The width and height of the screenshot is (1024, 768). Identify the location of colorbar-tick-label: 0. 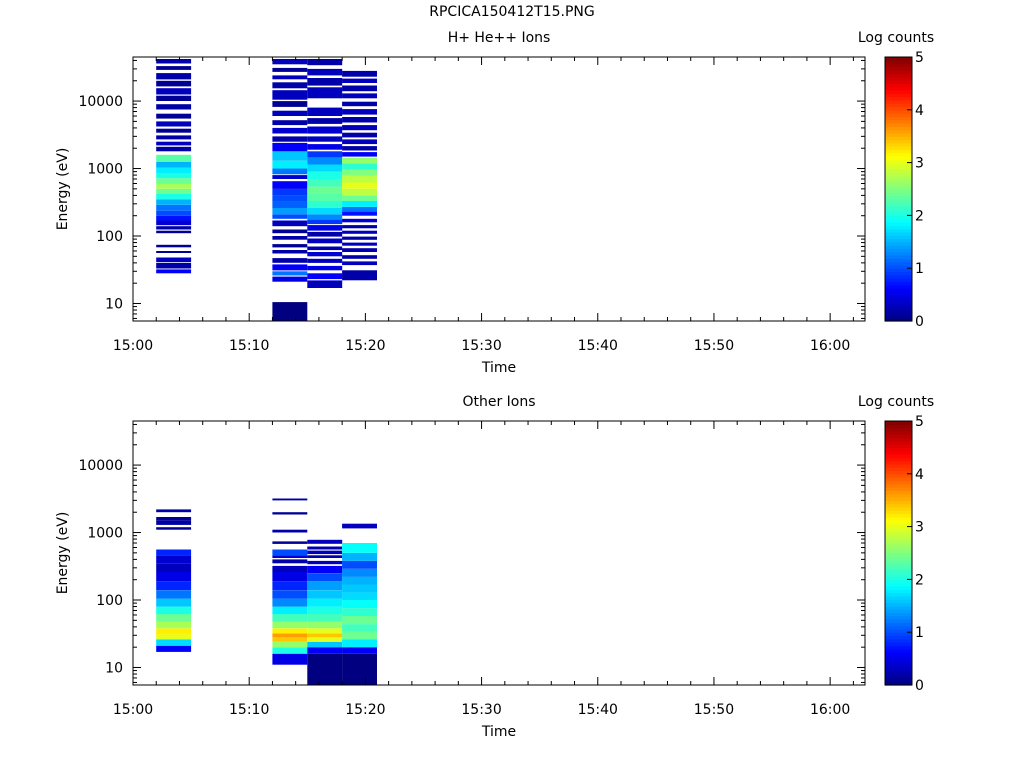
(919, 322).